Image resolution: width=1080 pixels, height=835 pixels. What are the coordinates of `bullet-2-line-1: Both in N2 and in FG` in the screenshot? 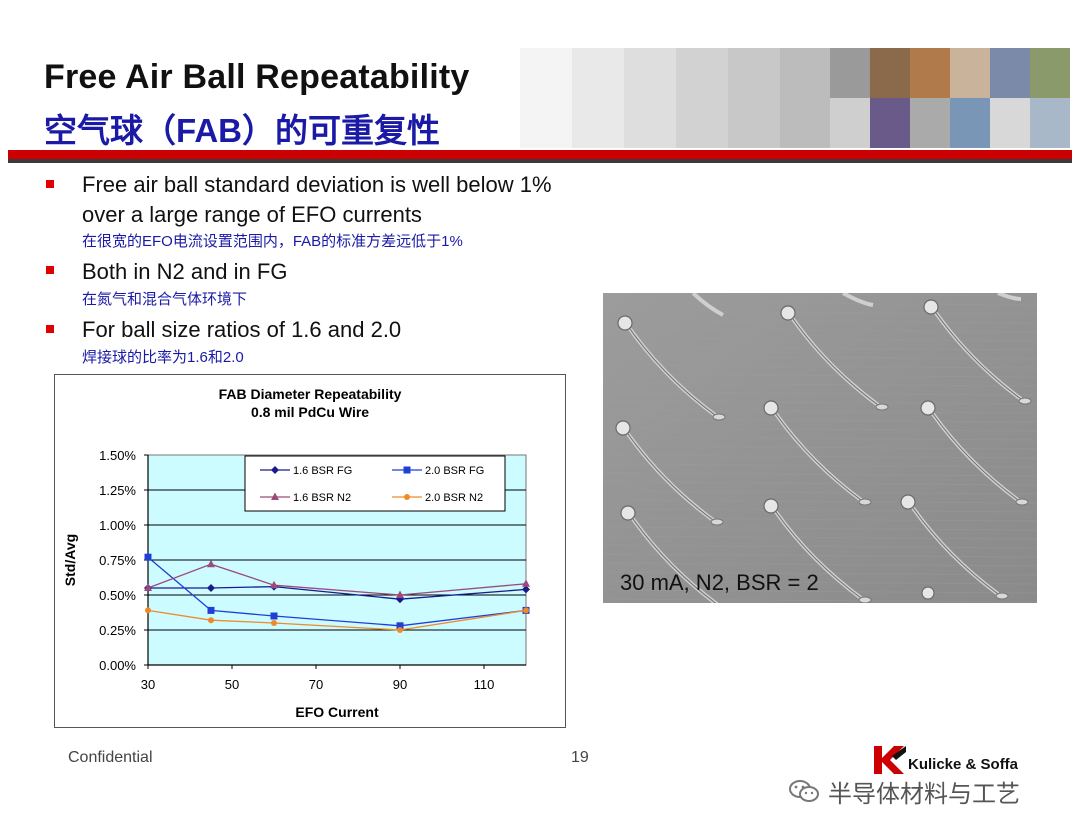 It's located at (185, 271).